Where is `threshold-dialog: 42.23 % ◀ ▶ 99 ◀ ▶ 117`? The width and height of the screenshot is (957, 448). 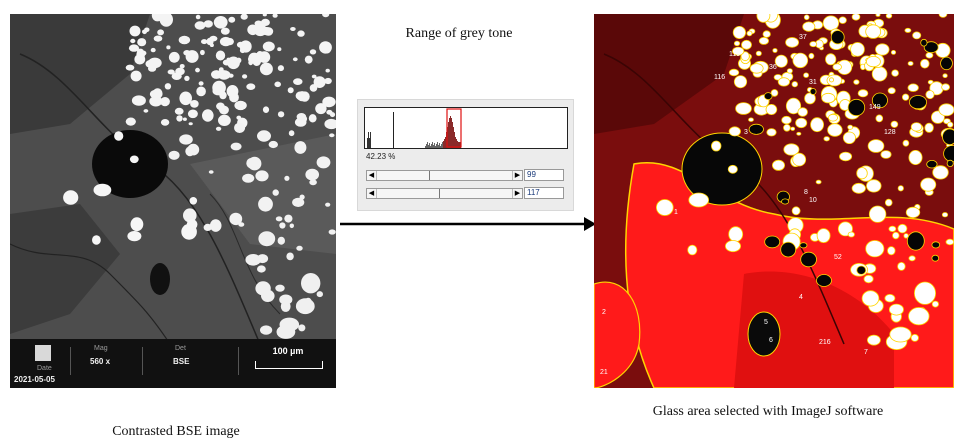 threshold-dialog: 42.23 % ◀ ▶ 99 ◀ ▶ 117 is located at coordinates (465, 155).